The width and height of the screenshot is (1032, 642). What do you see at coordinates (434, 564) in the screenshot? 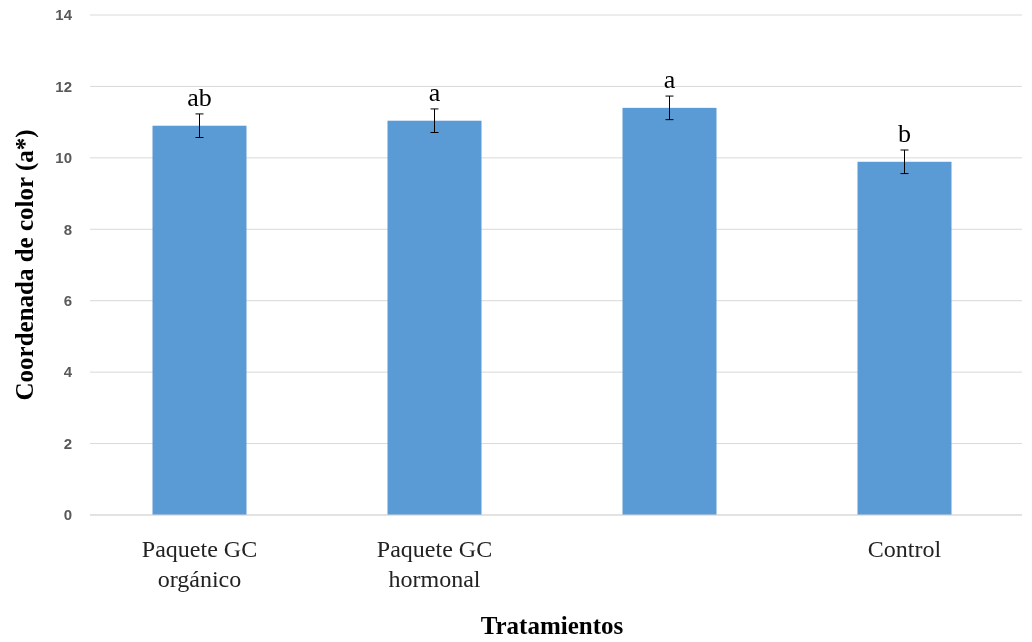
I see `x-tick-label: Paquete GC hormonal` at bounding box center [434, 564].